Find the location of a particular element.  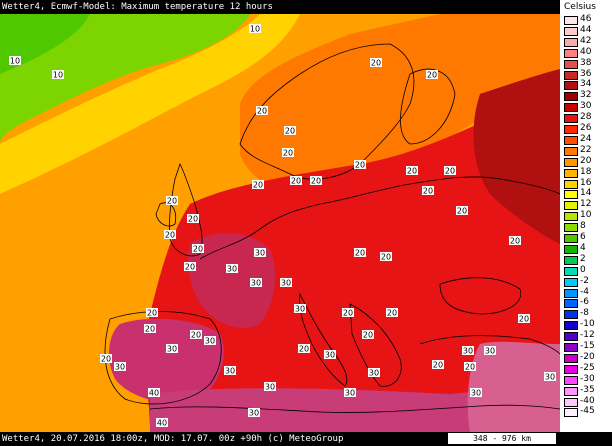

legend-item: 28 is located at coordinates (586, 118).